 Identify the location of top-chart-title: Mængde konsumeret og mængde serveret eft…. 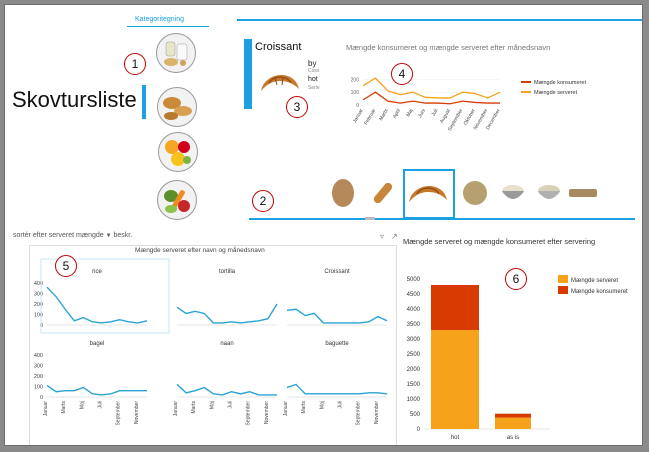
(448, 47).